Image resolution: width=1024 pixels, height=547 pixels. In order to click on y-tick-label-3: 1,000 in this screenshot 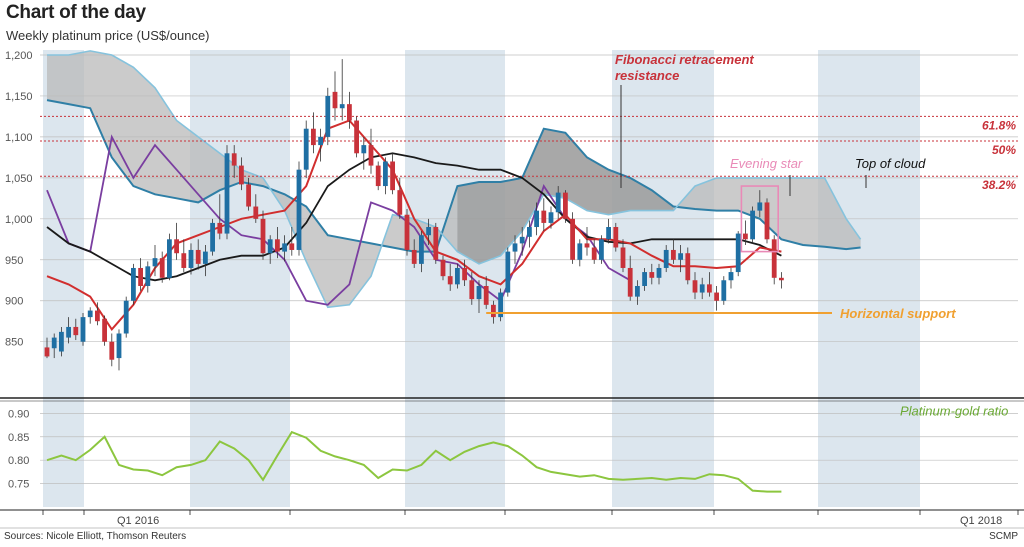, I will do `click(19, 220)`.